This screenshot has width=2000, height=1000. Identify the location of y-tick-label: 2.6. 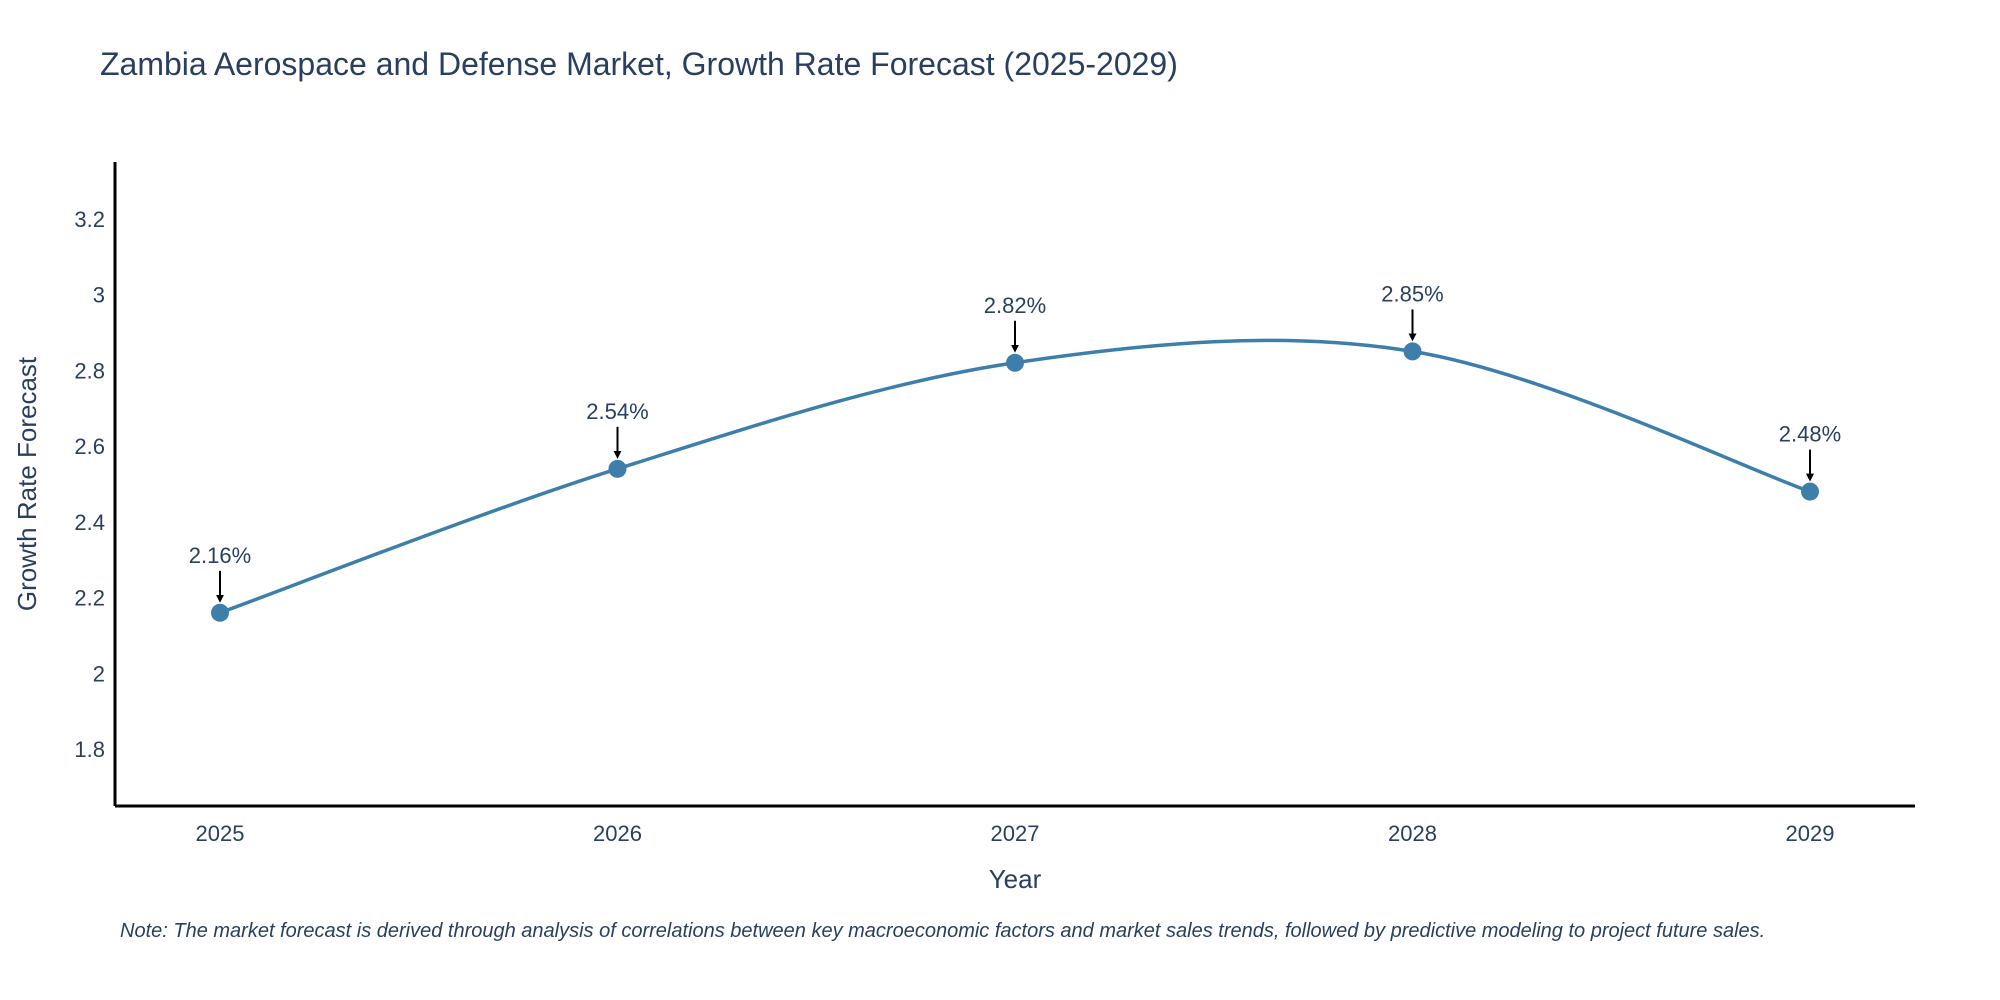
(89, 446).